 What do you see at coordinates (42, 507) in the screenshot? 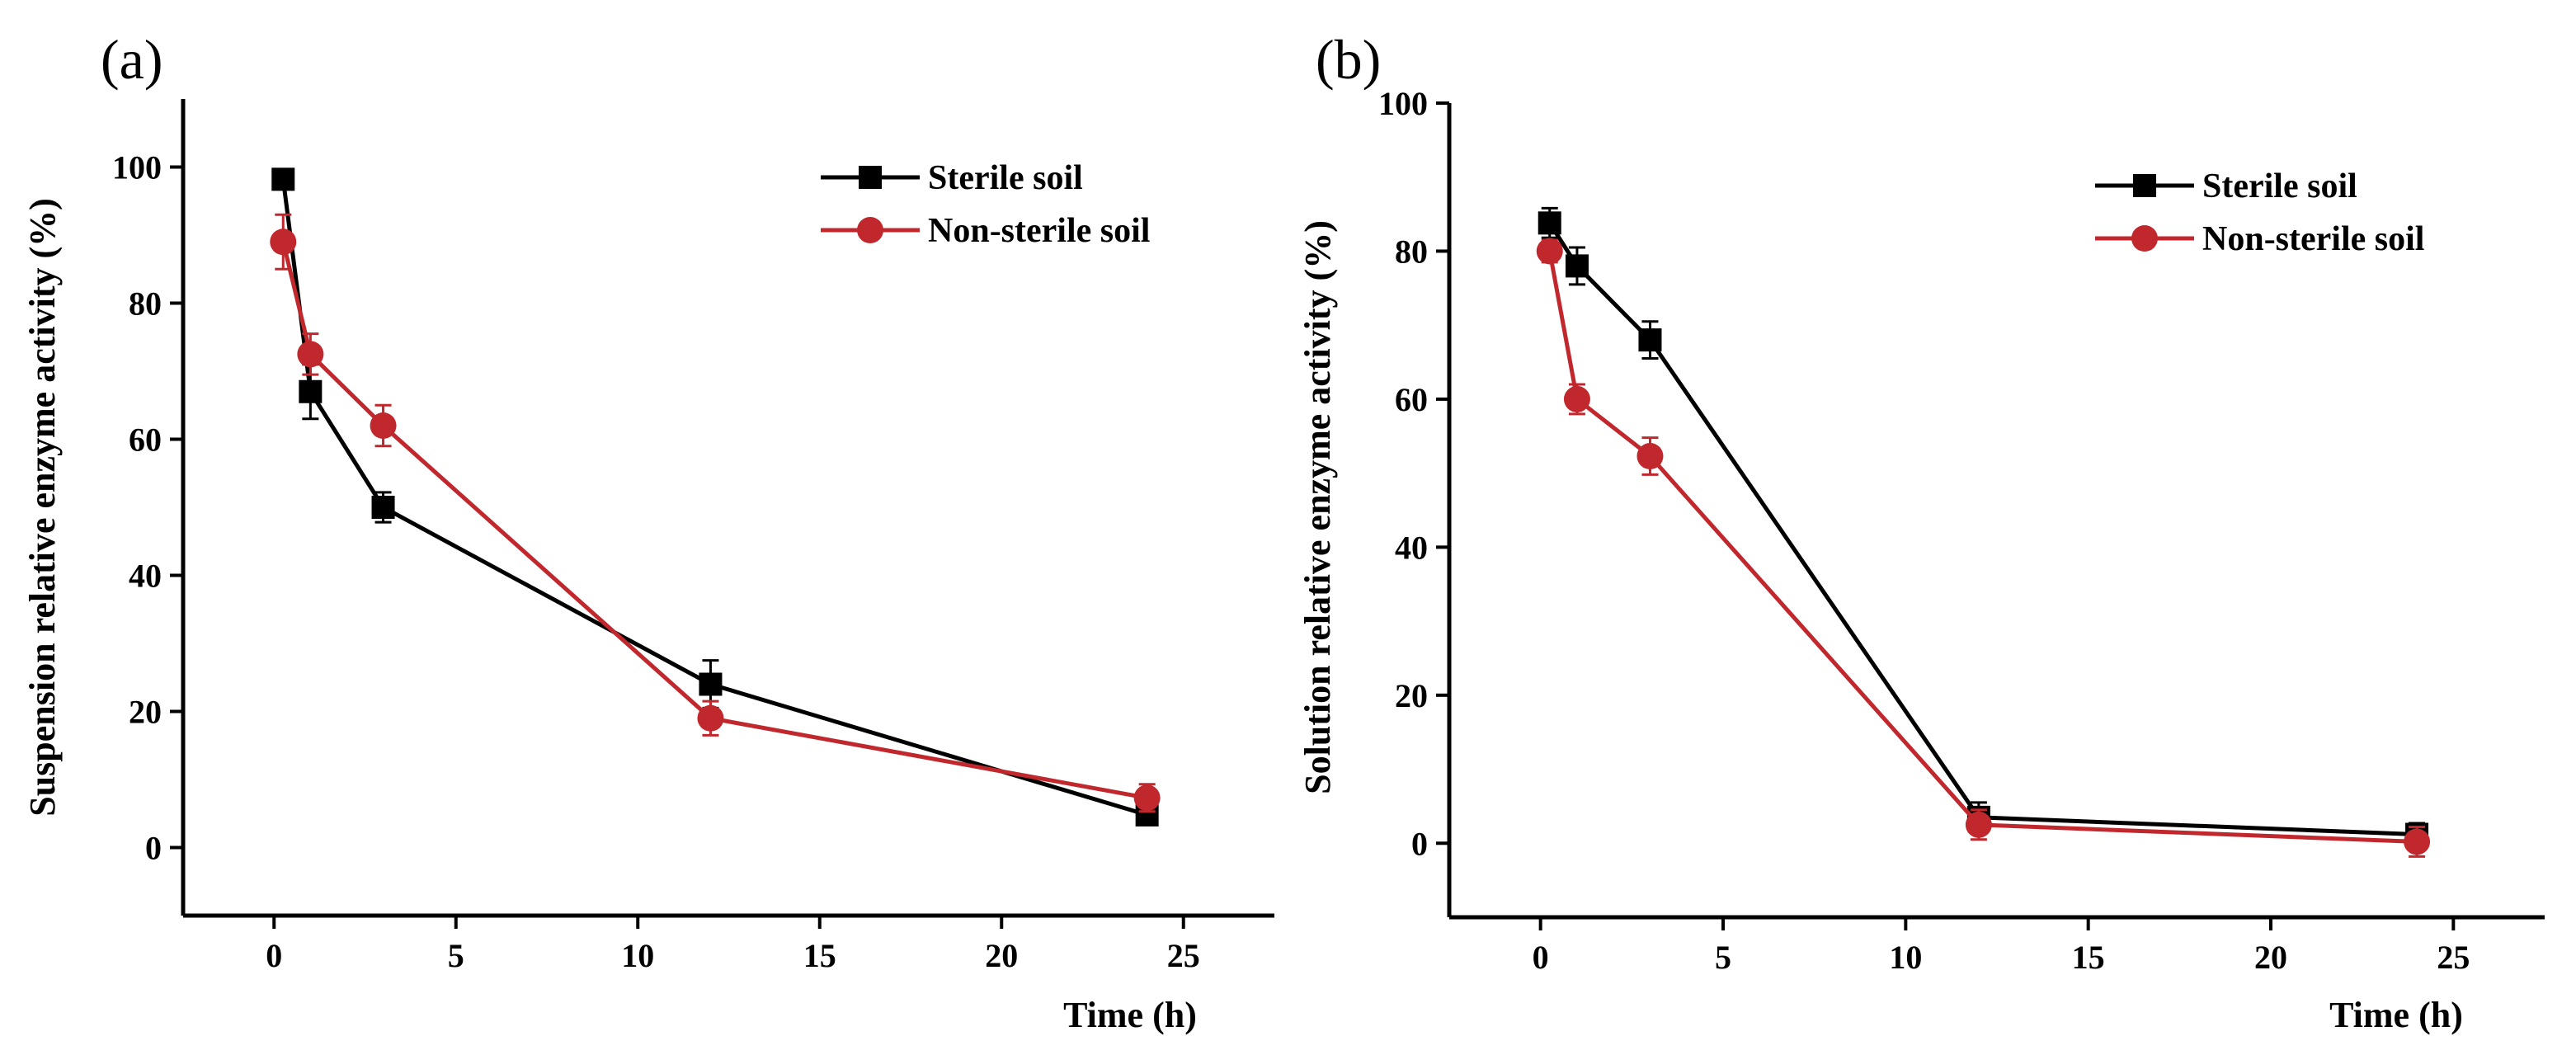
I see `y-axis-title-a: Suspension relative enzyme activity (%)` at bounding box center [42, 507].